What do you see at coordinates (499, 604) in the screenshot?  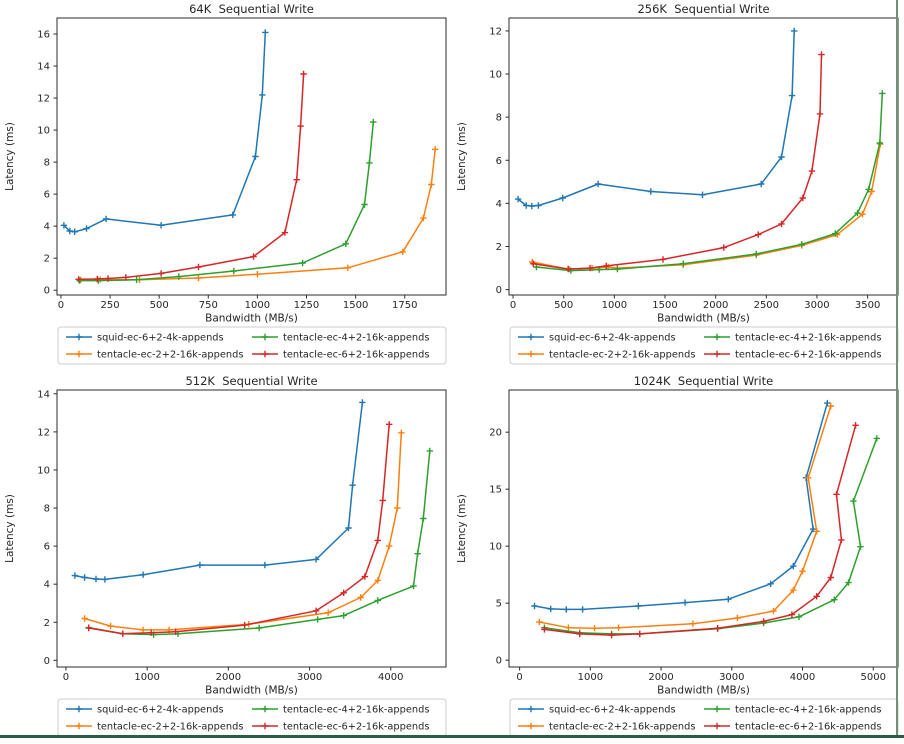 I see `y-tick-label: 5` at bounding box center [499, 604].